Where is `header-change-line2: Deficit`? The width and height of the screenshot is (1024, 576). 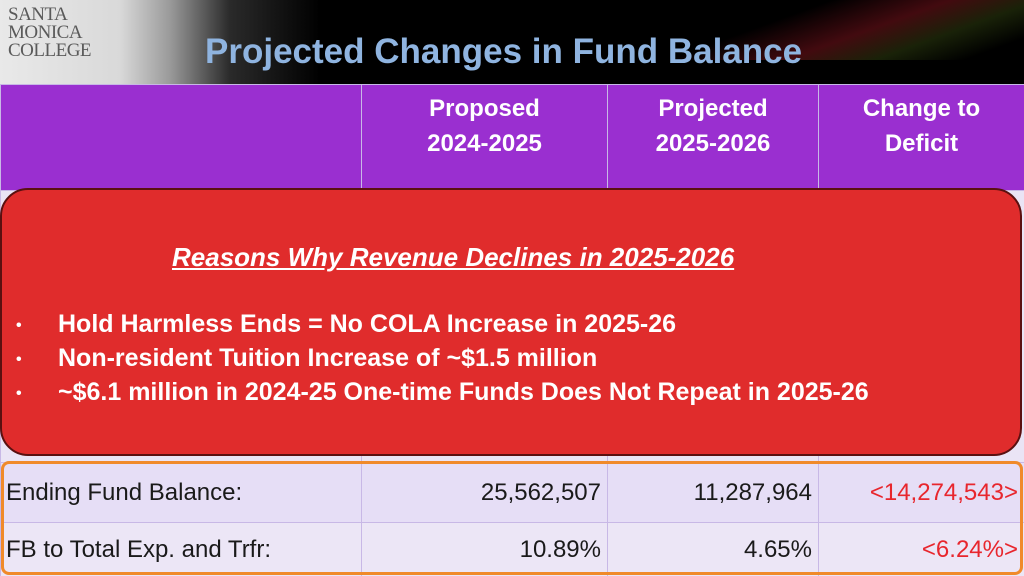 header-change-line2: Deficit is located at coordinates (921, 143).